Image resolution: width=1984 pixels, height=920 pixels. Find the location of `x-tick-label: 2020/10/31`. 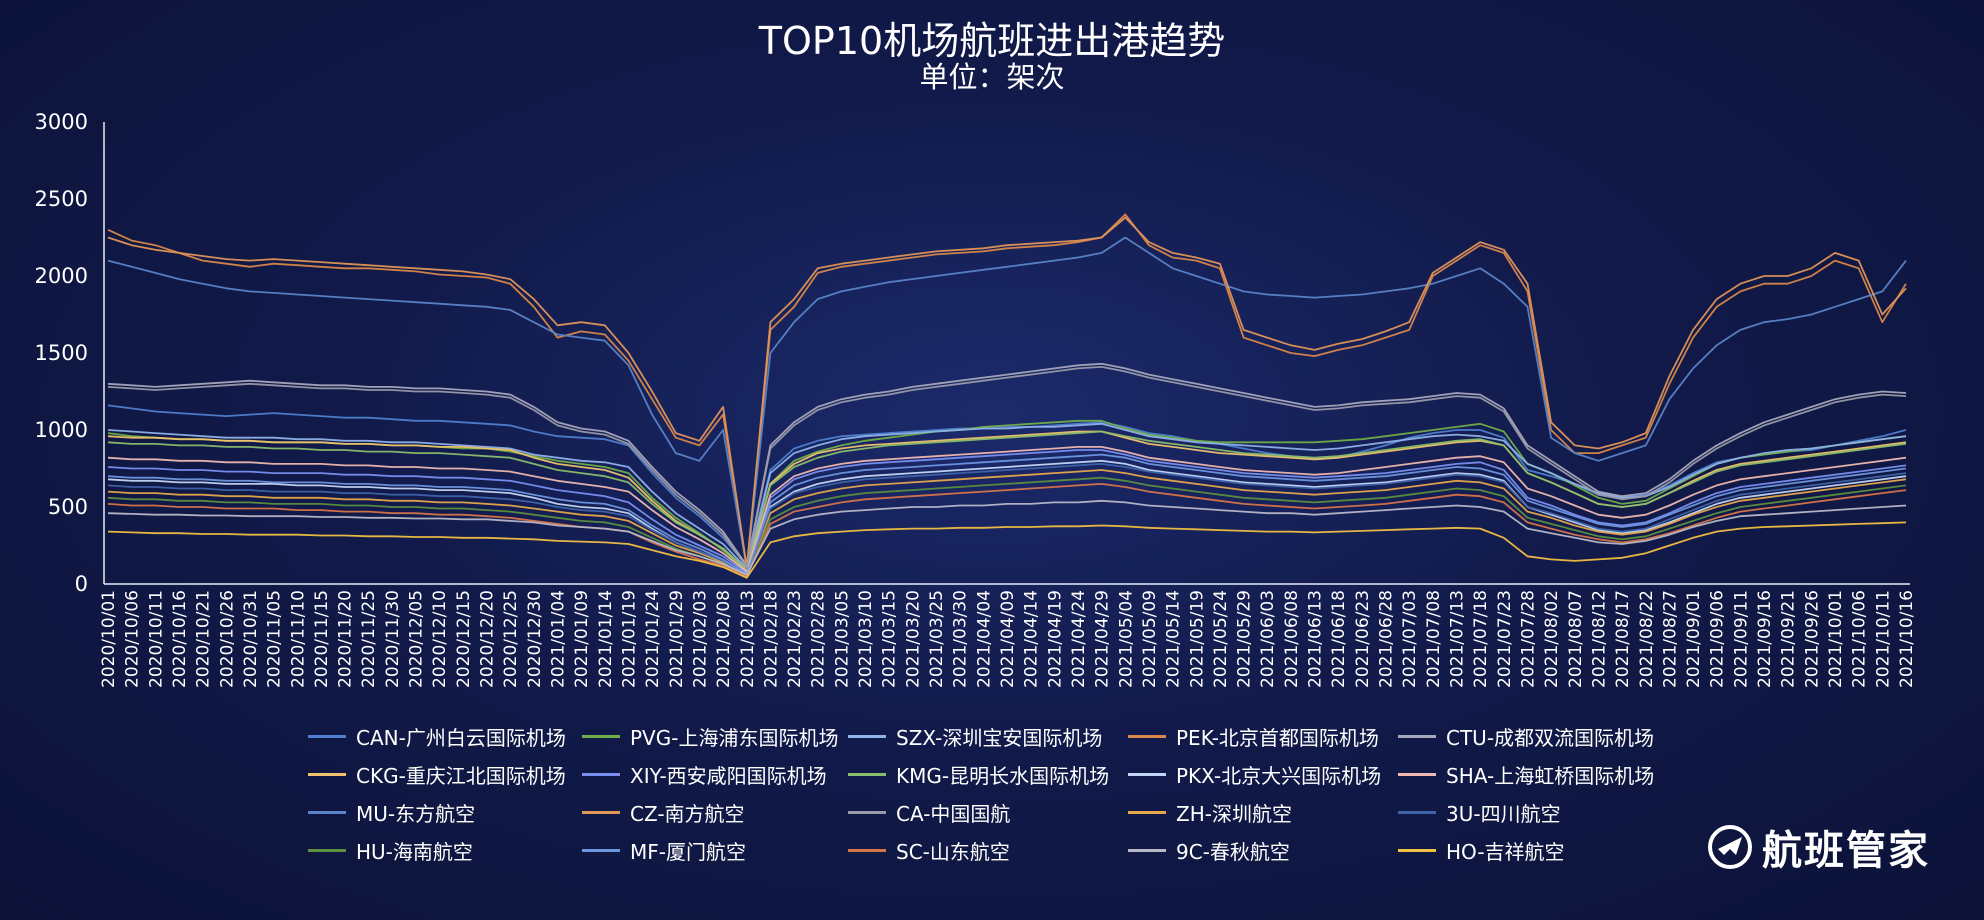

x-tick-label: 2020/10/31 is located at coordinates (251, 639).